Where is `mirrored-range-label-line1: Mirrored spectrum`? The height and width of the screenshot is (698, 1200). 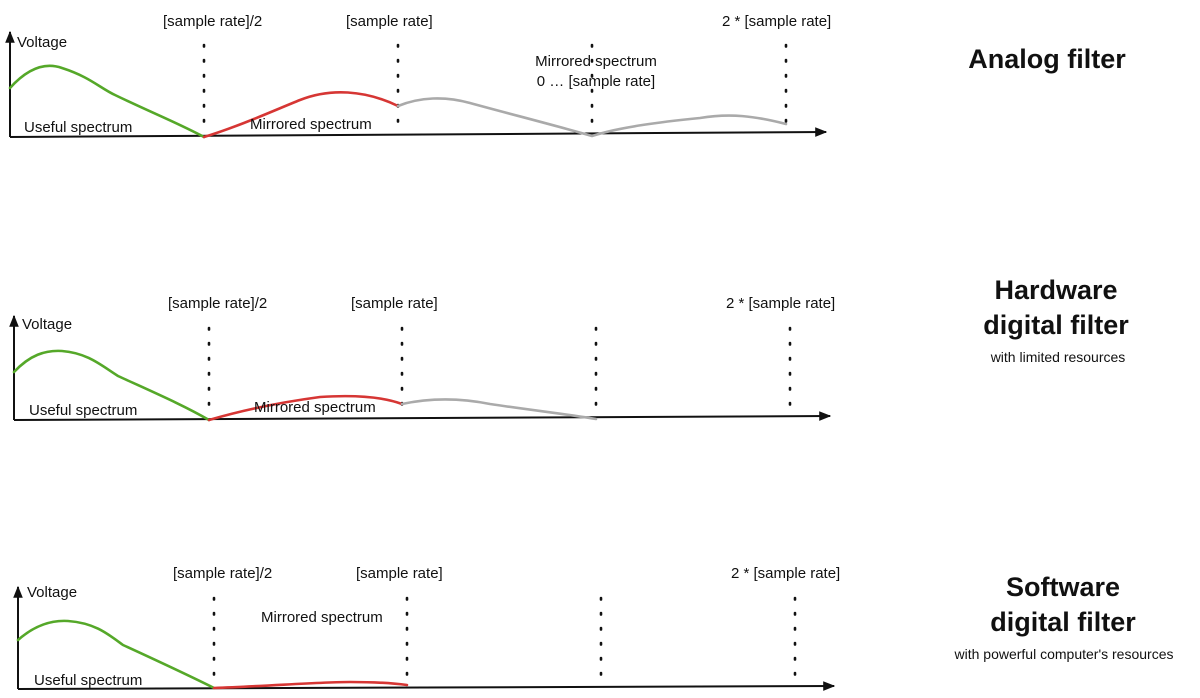
mirrored-range-label-line1: Mirrored spectrum is located at coordinates (596, 61).